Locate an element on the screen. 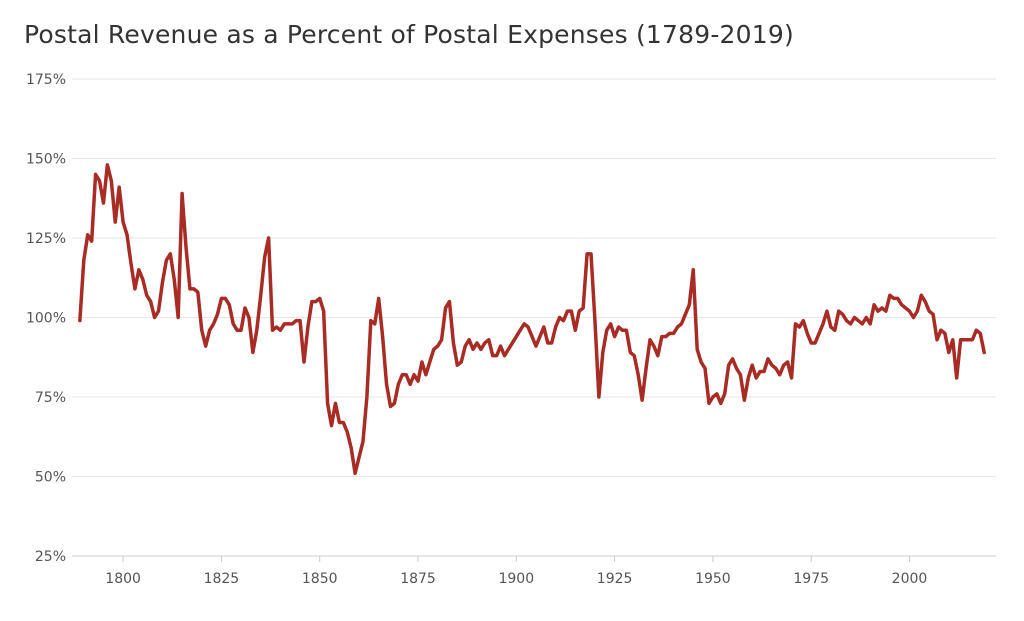 The width and height of the screenshot is (1024, 621). x-tick-label: 1975 is located at coordinates (811, 579).